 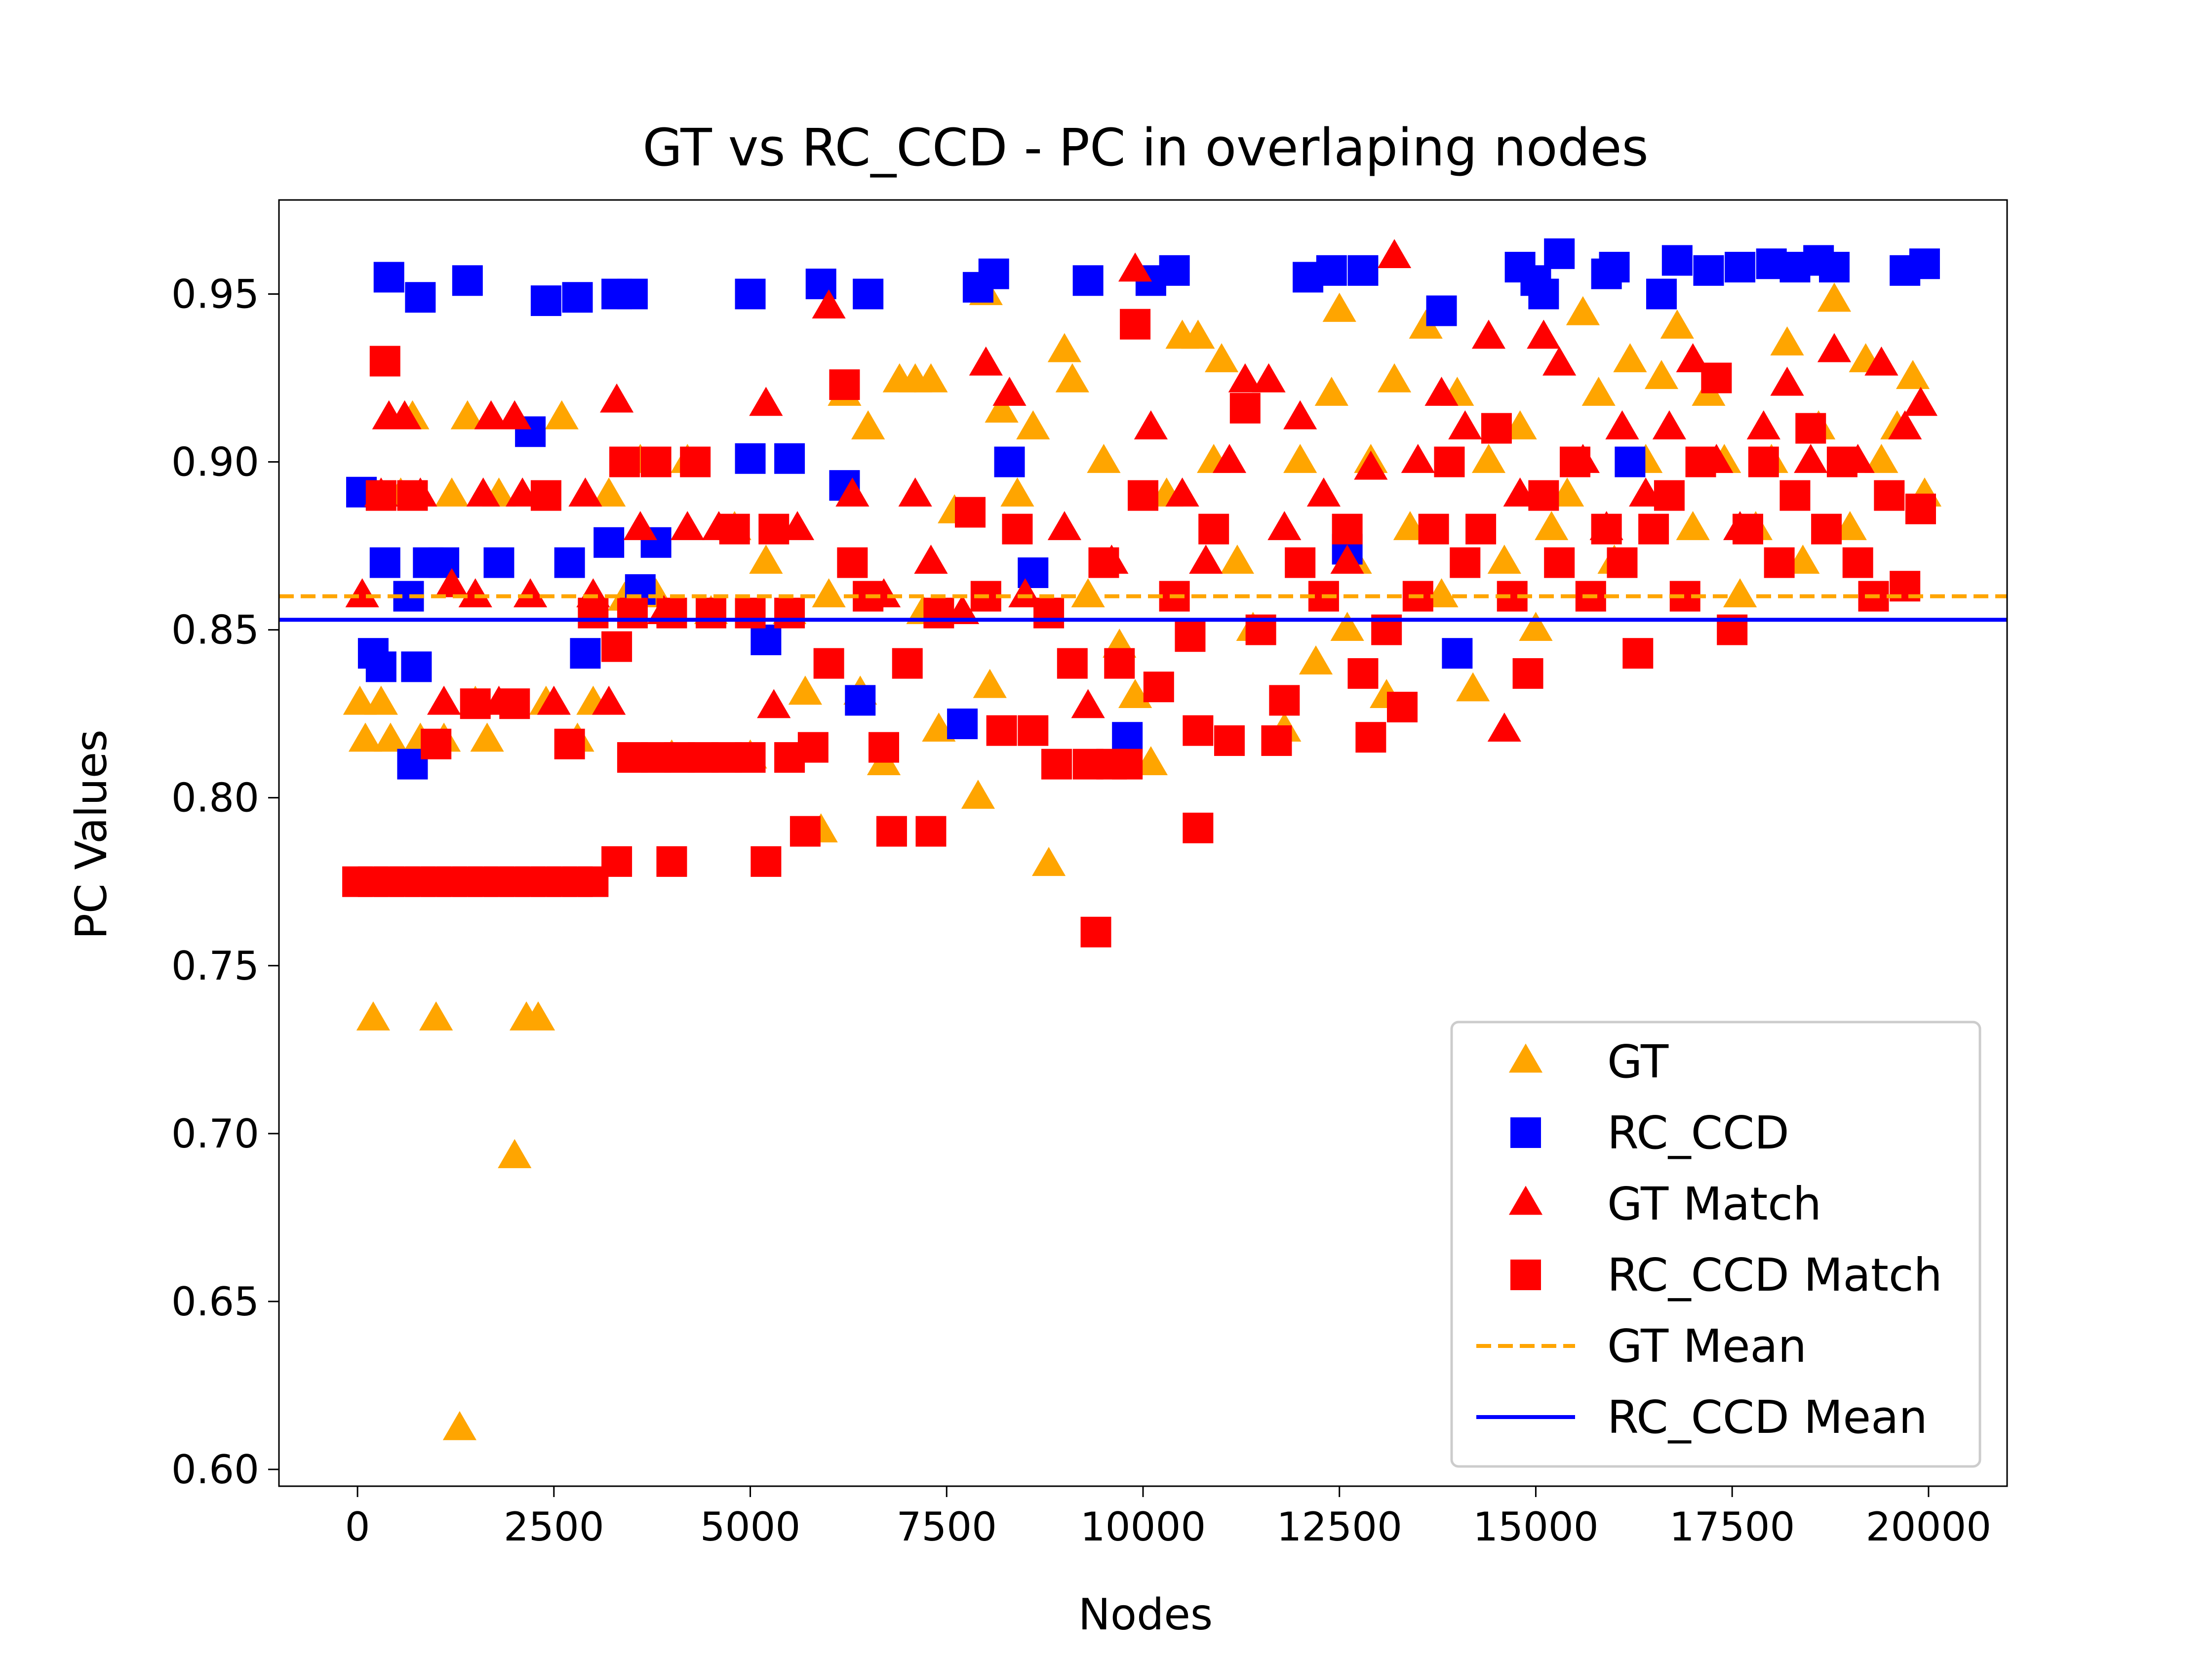 What do you see at coordinates (1698, 1133) in the screenshot?
I see `legend-label: RC_CCD` at bounding box center [1698, 1133].